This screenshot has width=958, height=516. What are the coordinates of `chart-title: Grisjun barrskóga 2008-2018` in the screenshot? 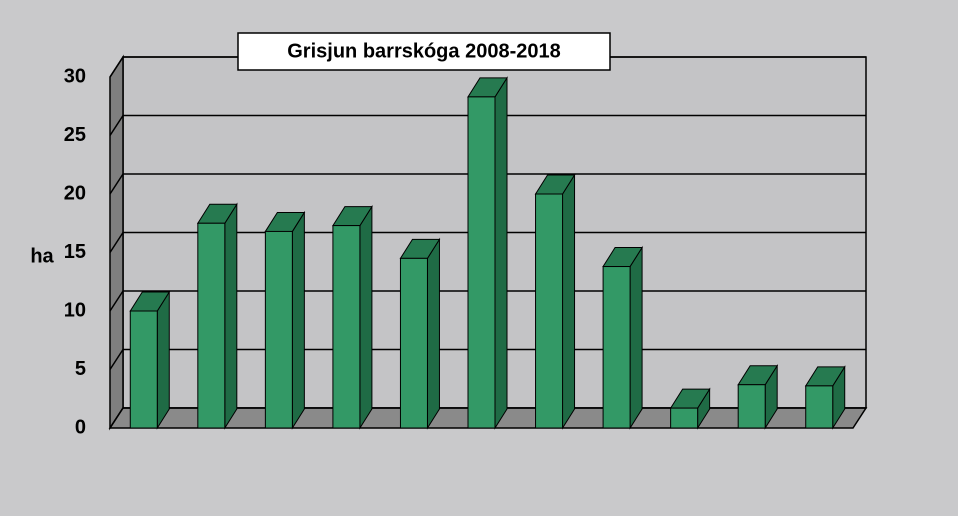 It's located at (423, 51).